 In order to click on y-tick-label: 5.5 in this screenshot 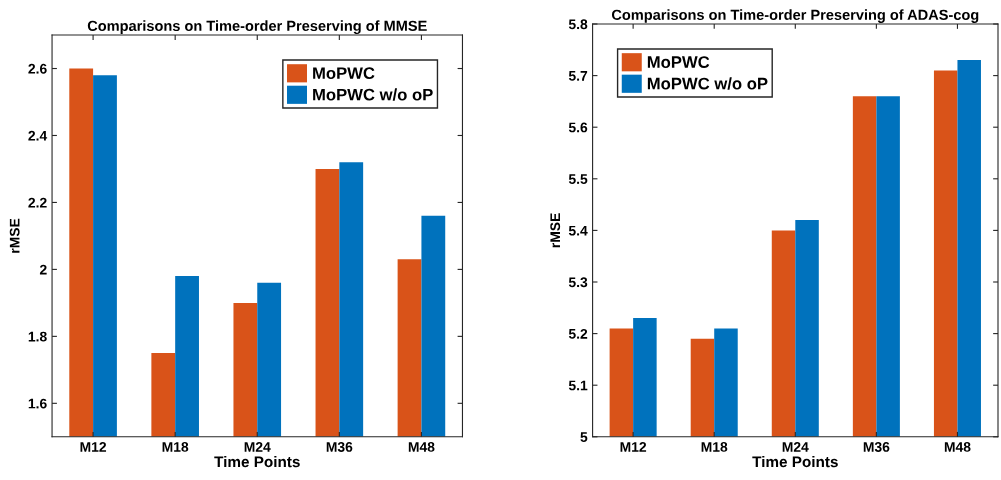, I will do `click(578, 179)`.